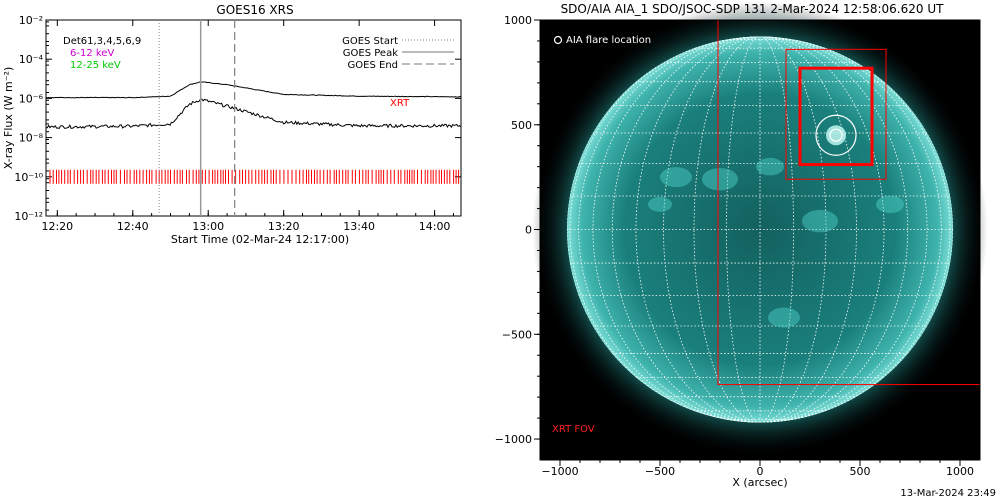 The height and width of the screenshot is (500, 1000). I want to click on right-x-tick-label: 500, so click(860, 471).